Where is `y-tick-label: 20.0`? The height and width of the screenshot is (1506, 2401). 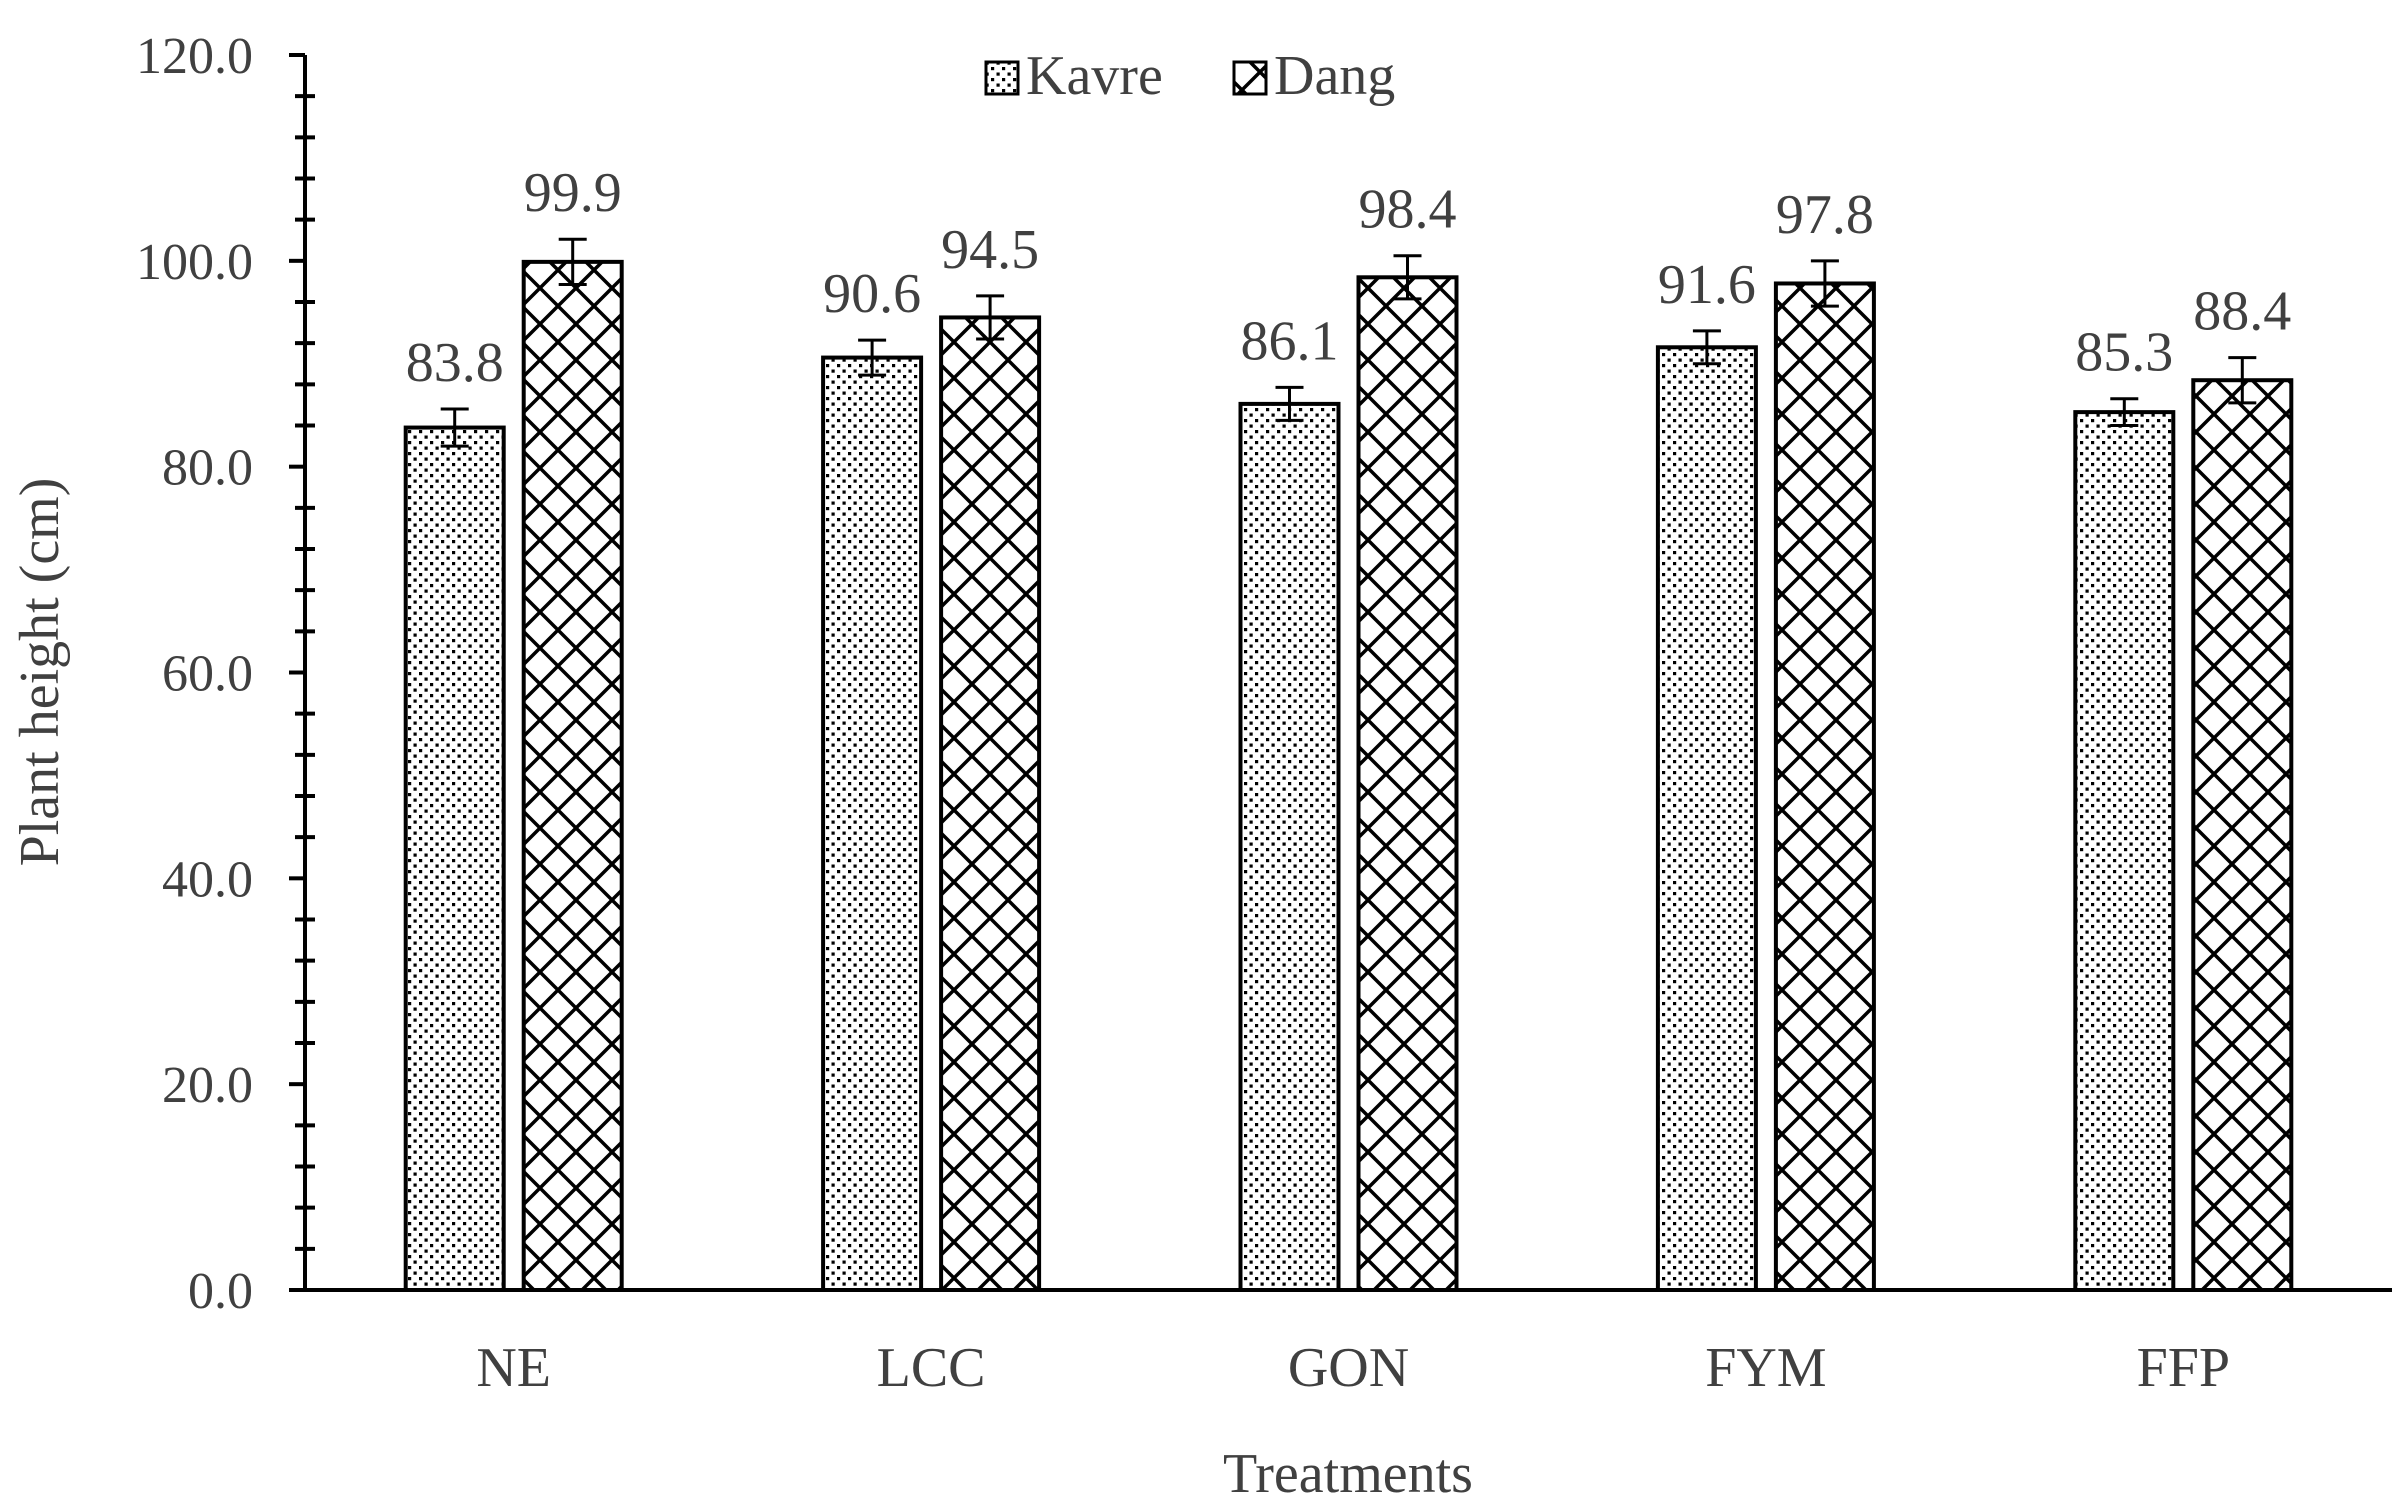
y-tick-label: 20.0 is located at coordinates (207, 1085).